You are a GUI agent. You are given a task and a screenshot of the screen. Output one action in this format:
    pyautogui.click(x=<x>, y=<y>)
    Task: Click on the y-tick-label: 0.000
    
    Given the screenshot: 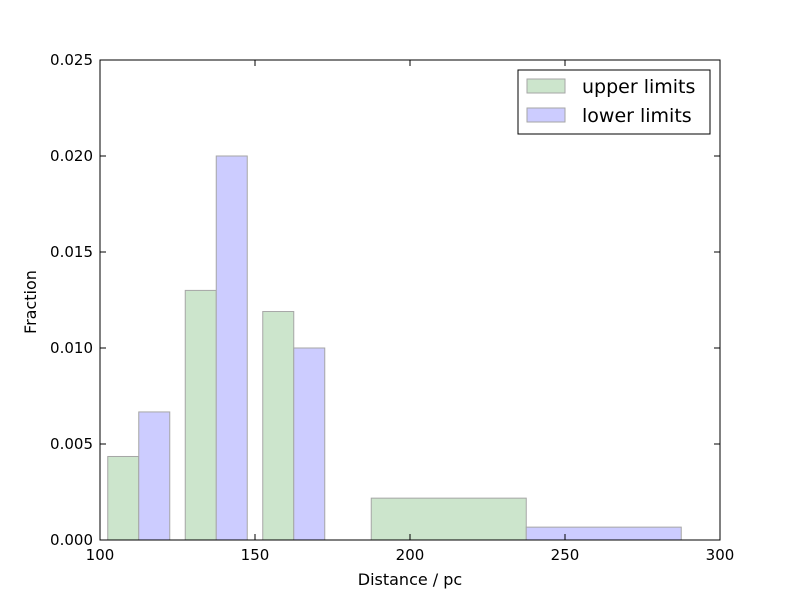 What is the action you would take?
    pyautogui.click(x=71, y=540)
    